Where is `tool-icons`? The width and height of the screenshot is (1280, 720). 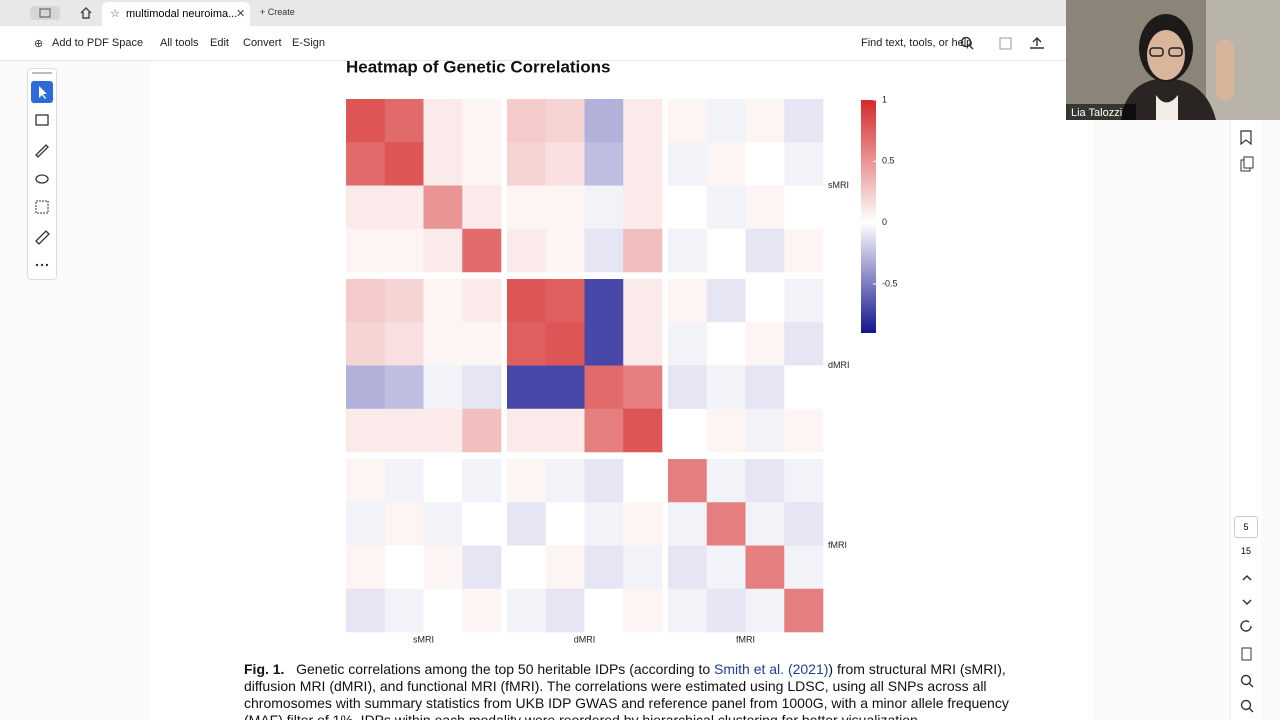
tool-icons is located at coordinates (42, 169).